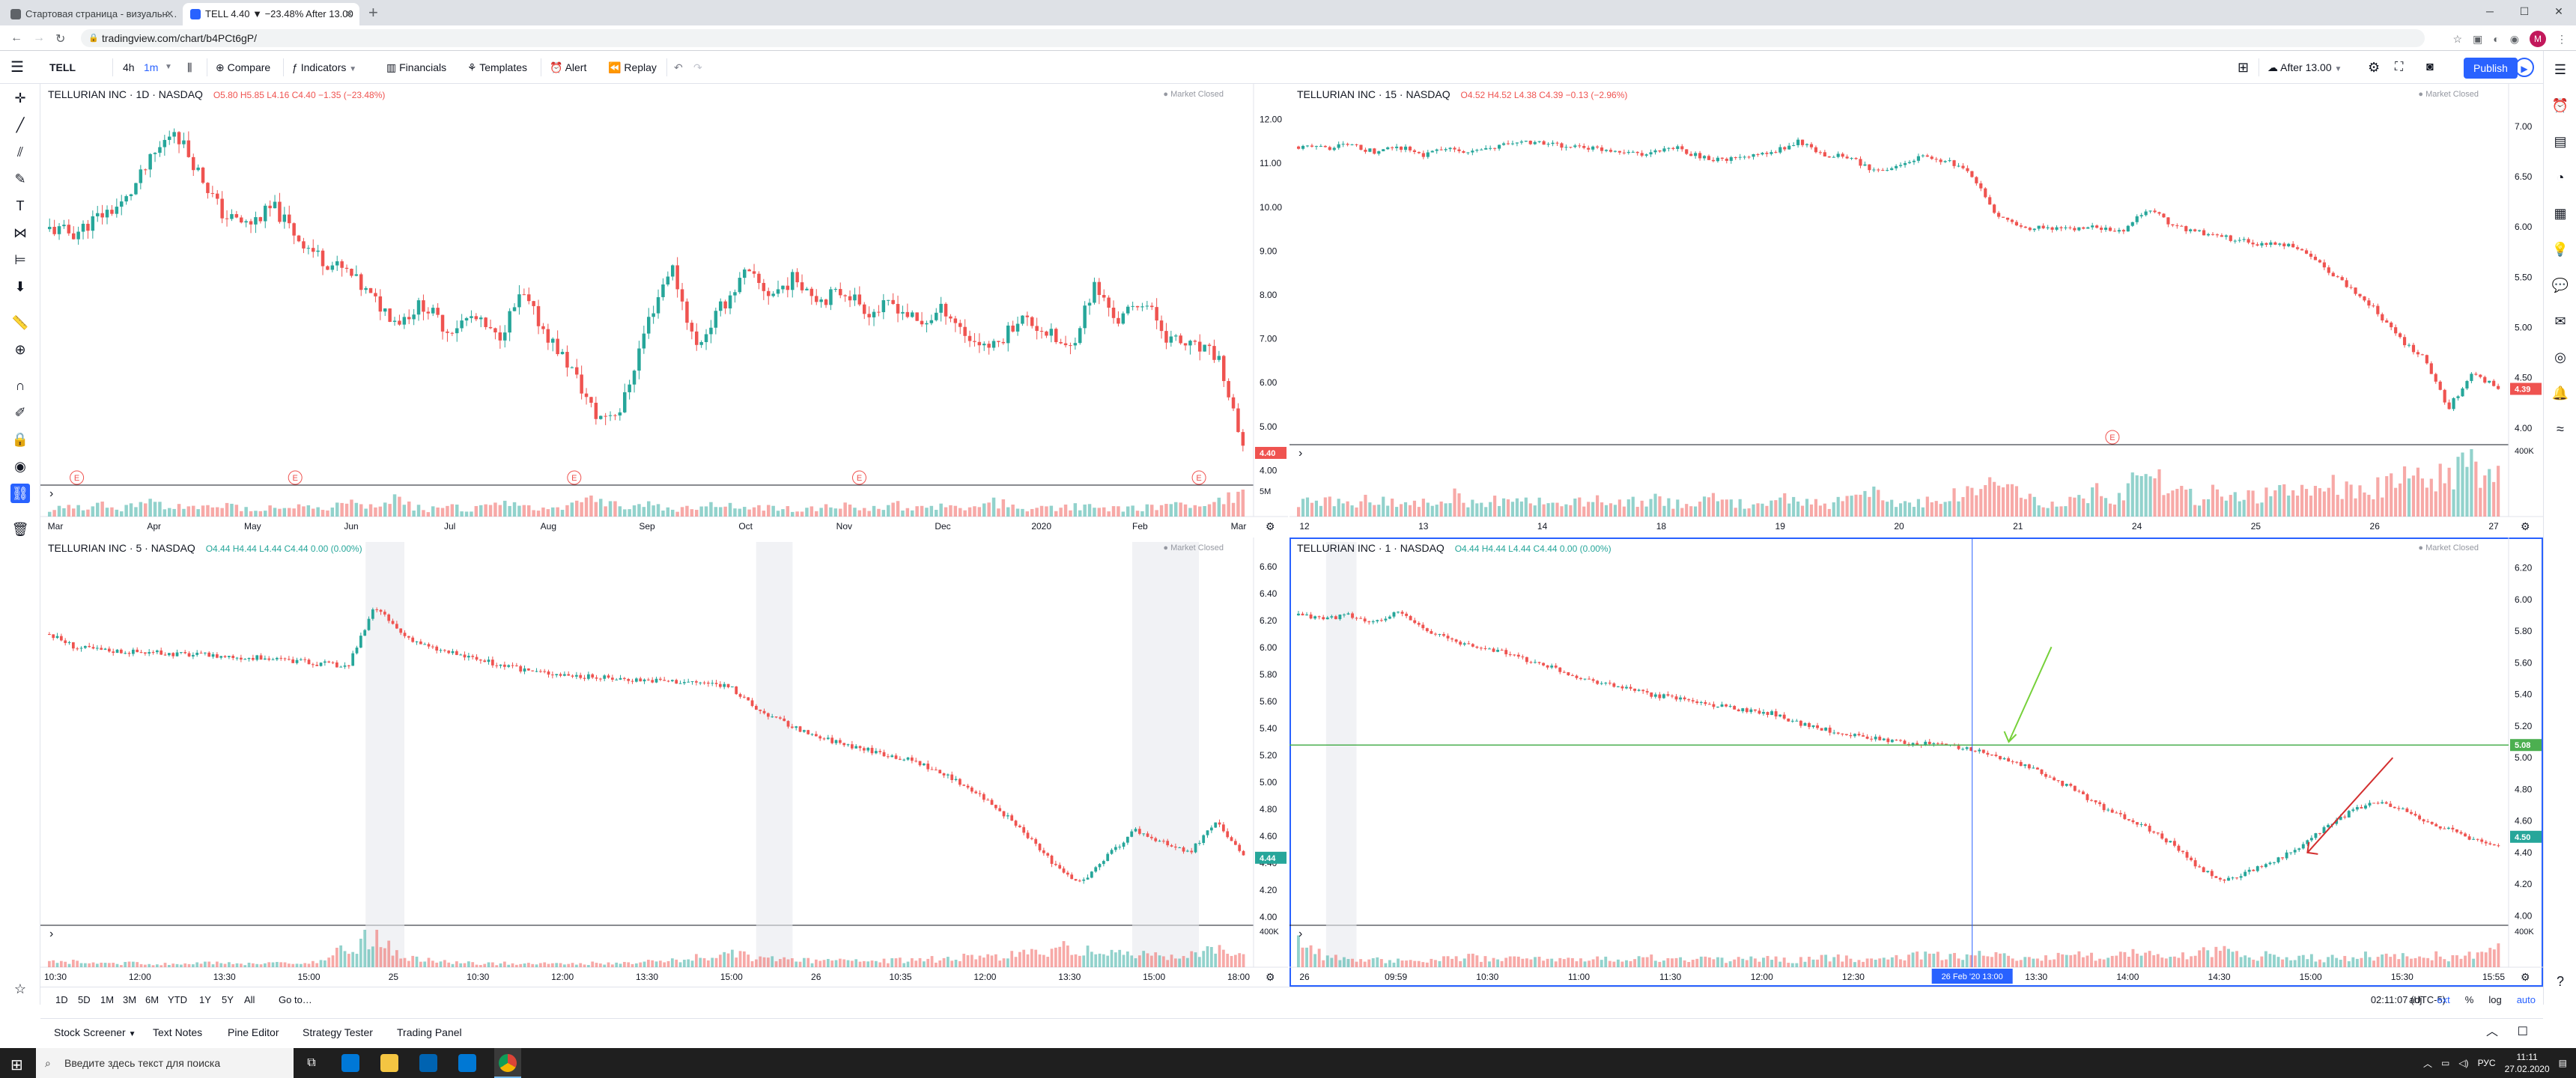 The width and height of the screenshot is (2576, 1078). Describe the element at coordinates (350, 1063) in the screenshot. I see `edge-icon` at that location.